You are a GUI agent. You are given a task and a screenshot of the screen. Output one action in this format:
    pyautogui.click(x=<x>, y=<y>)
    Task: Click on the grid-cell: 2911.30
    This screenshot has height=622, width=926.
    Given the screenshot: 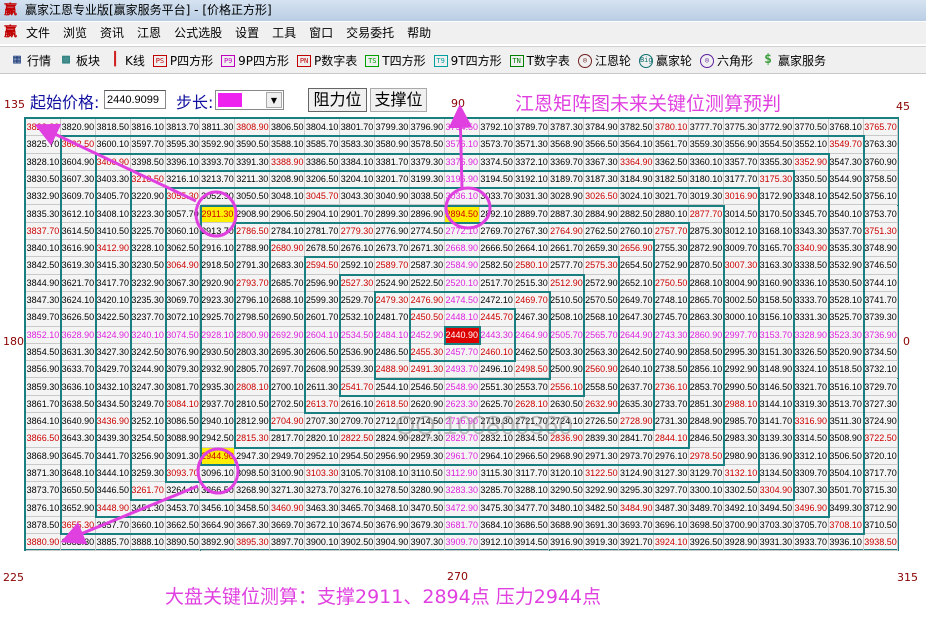 What is the action you would take?
    pyautogui.click(x=218, y=214)
    